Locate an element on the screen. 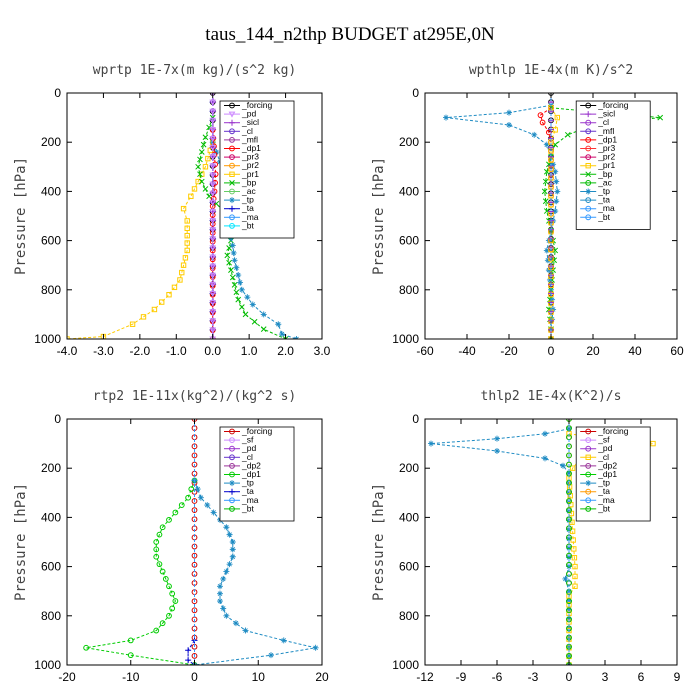 This screenshot has width=700, height=700. legend-entry: _ta is located at coordinates (603, 491).